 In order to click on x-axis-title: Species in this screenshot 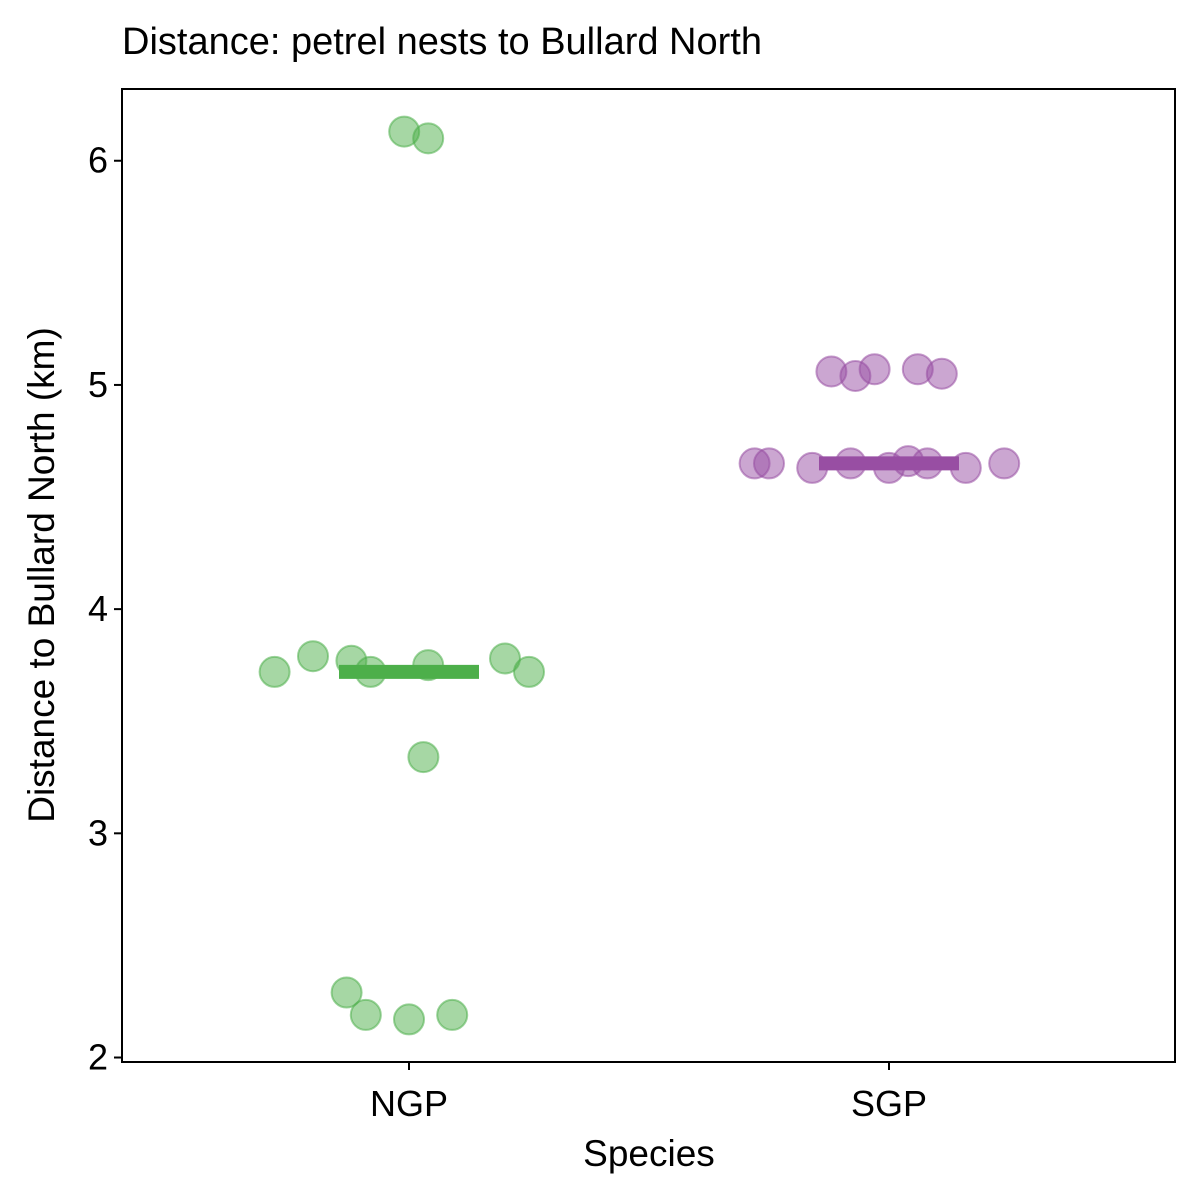, I will do `click(649, 1153)`.